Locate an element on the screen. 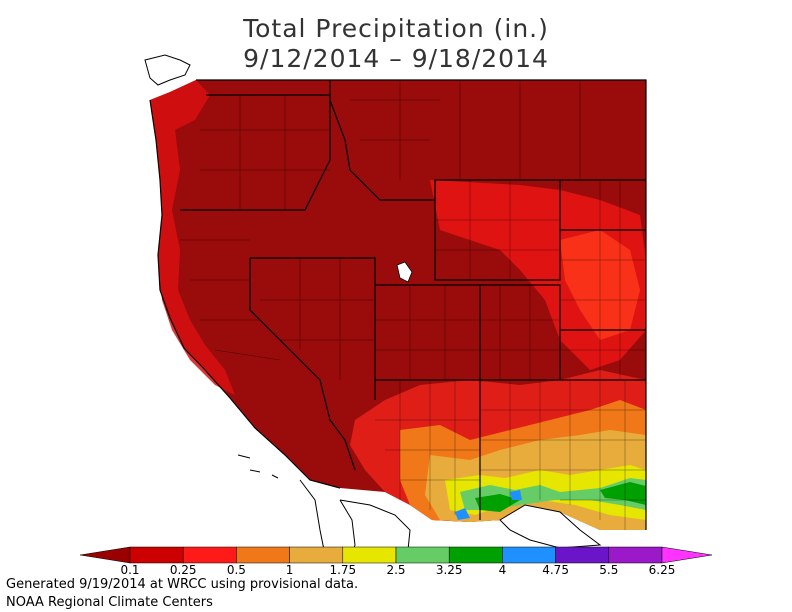  footer-organization: NOAA Regional Climate Centers is located at coordinates (109, 602).